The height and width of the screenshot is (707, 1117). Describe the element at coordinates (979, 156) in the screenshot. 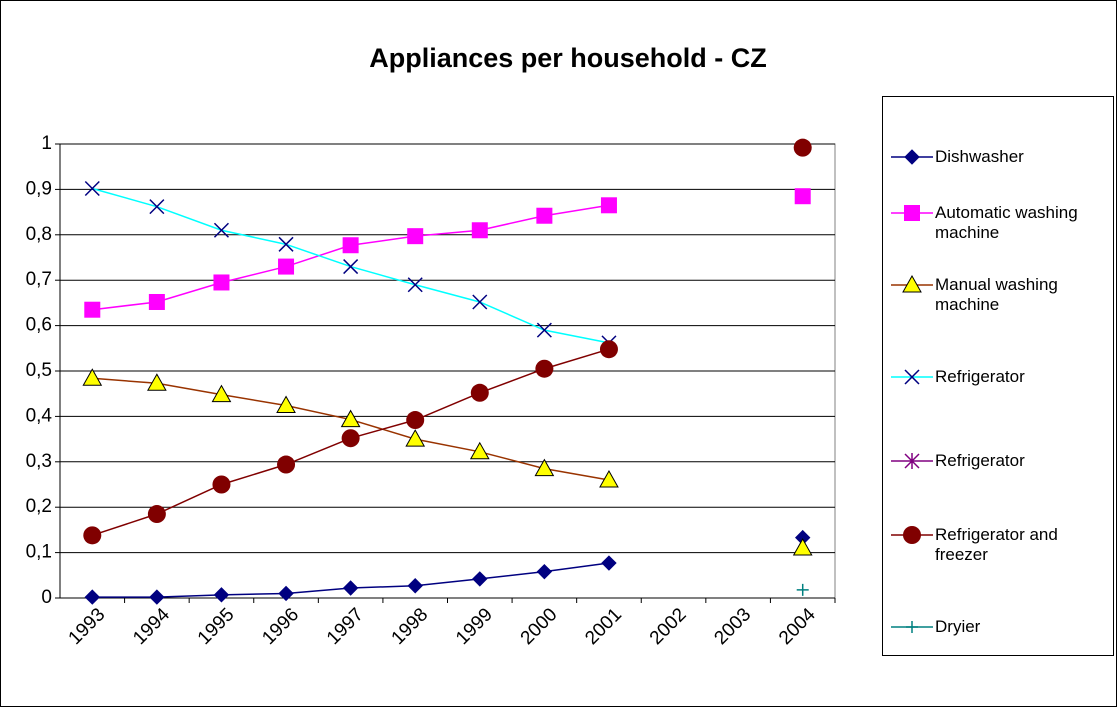

I see `legend-label: Dishwasher` at that location.